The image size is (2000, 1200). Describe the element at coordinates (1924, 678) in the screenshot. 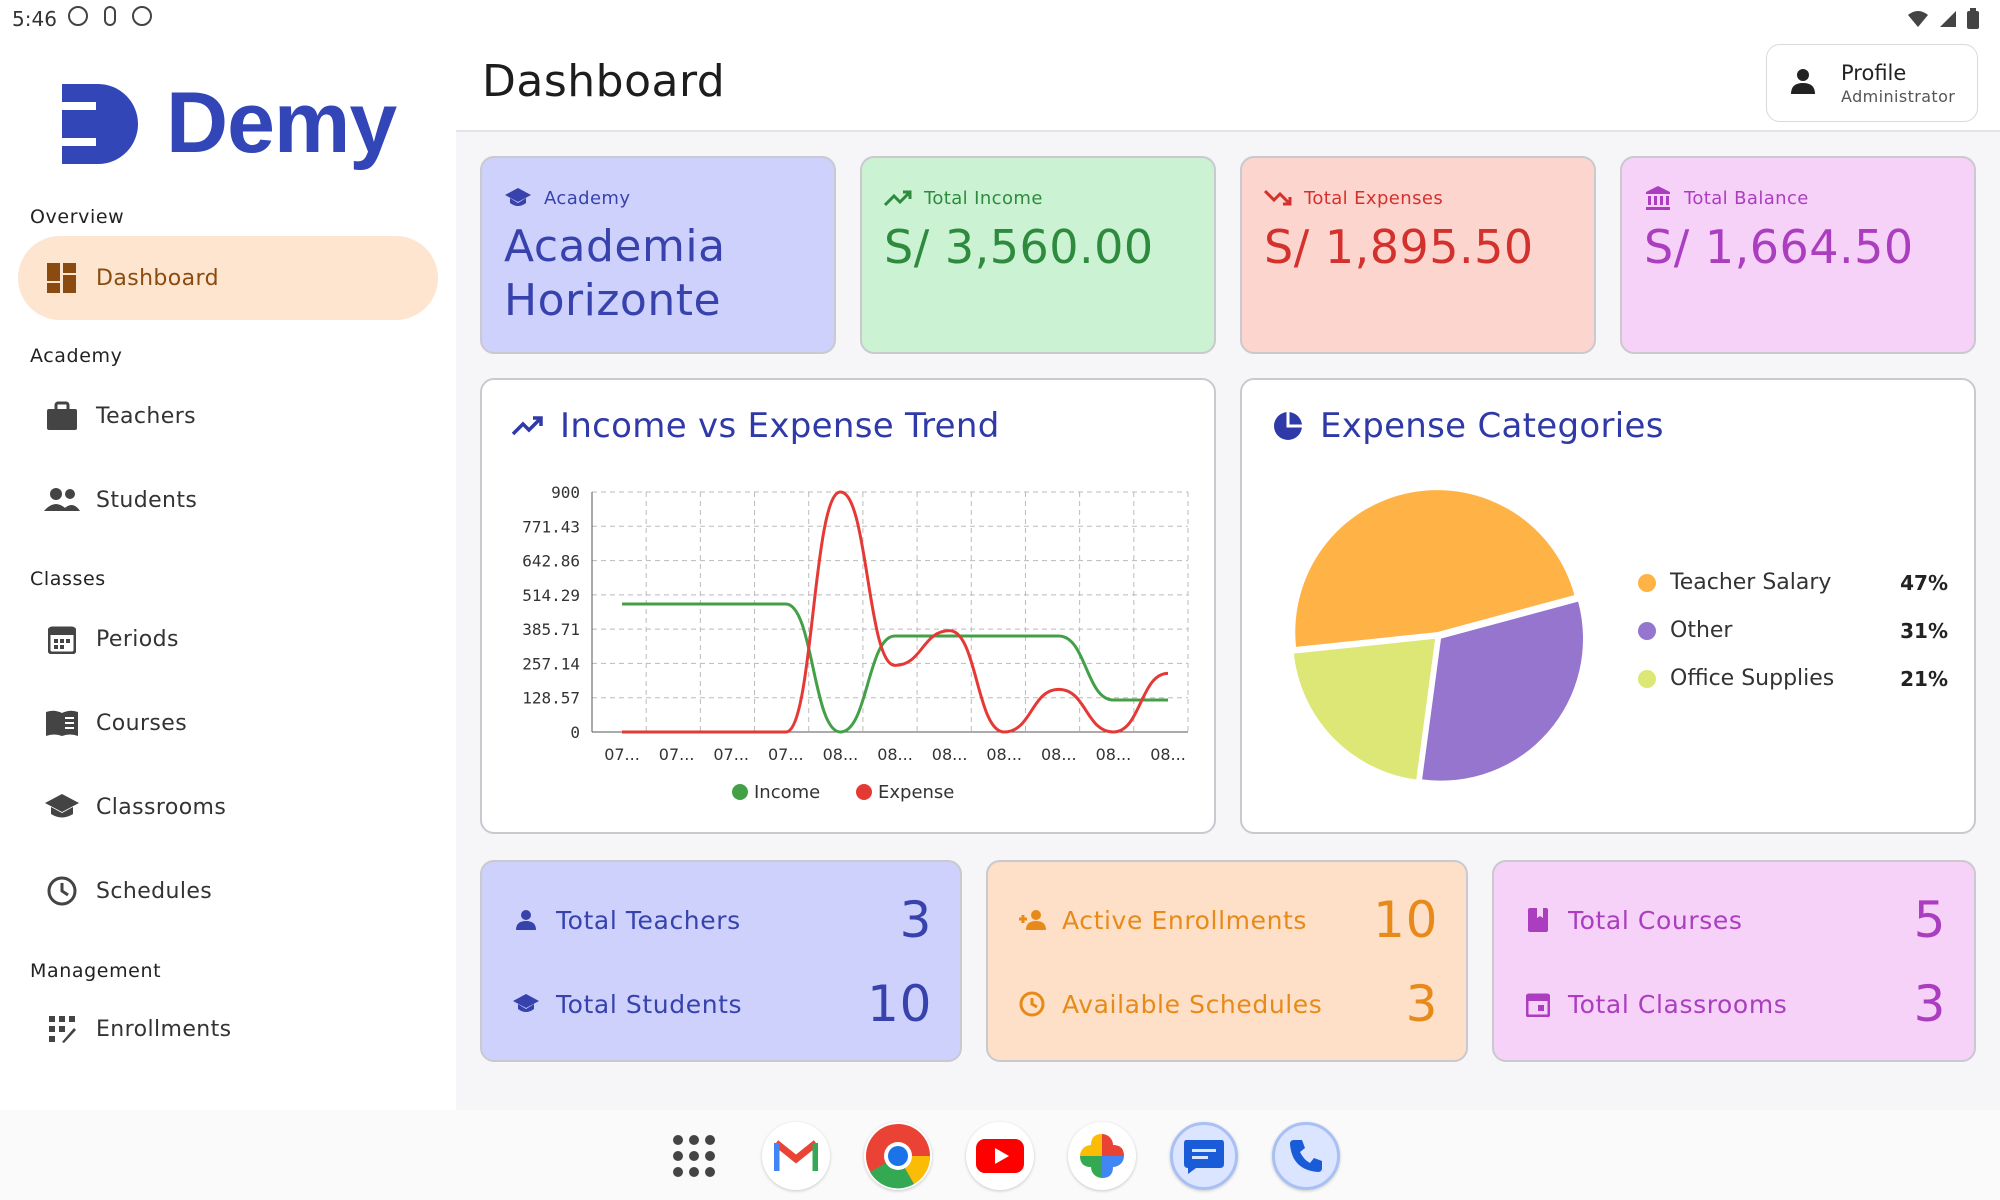

I see `legend-percent: 21%` at that location.